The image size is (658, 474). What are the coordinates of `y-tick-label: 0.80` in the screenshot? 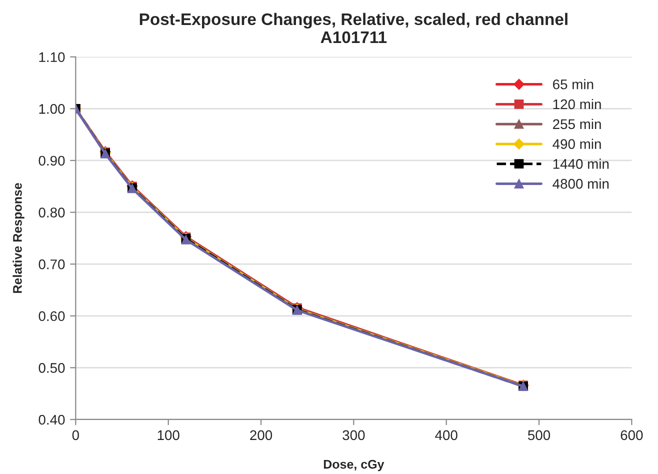 It's located at (51, 213).